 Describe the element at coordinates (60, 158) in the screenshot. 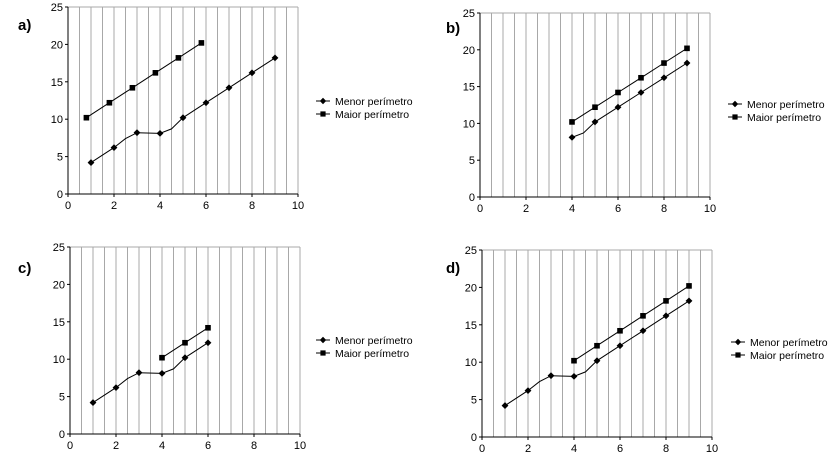

I see `y-tick-label: 5` at that location.